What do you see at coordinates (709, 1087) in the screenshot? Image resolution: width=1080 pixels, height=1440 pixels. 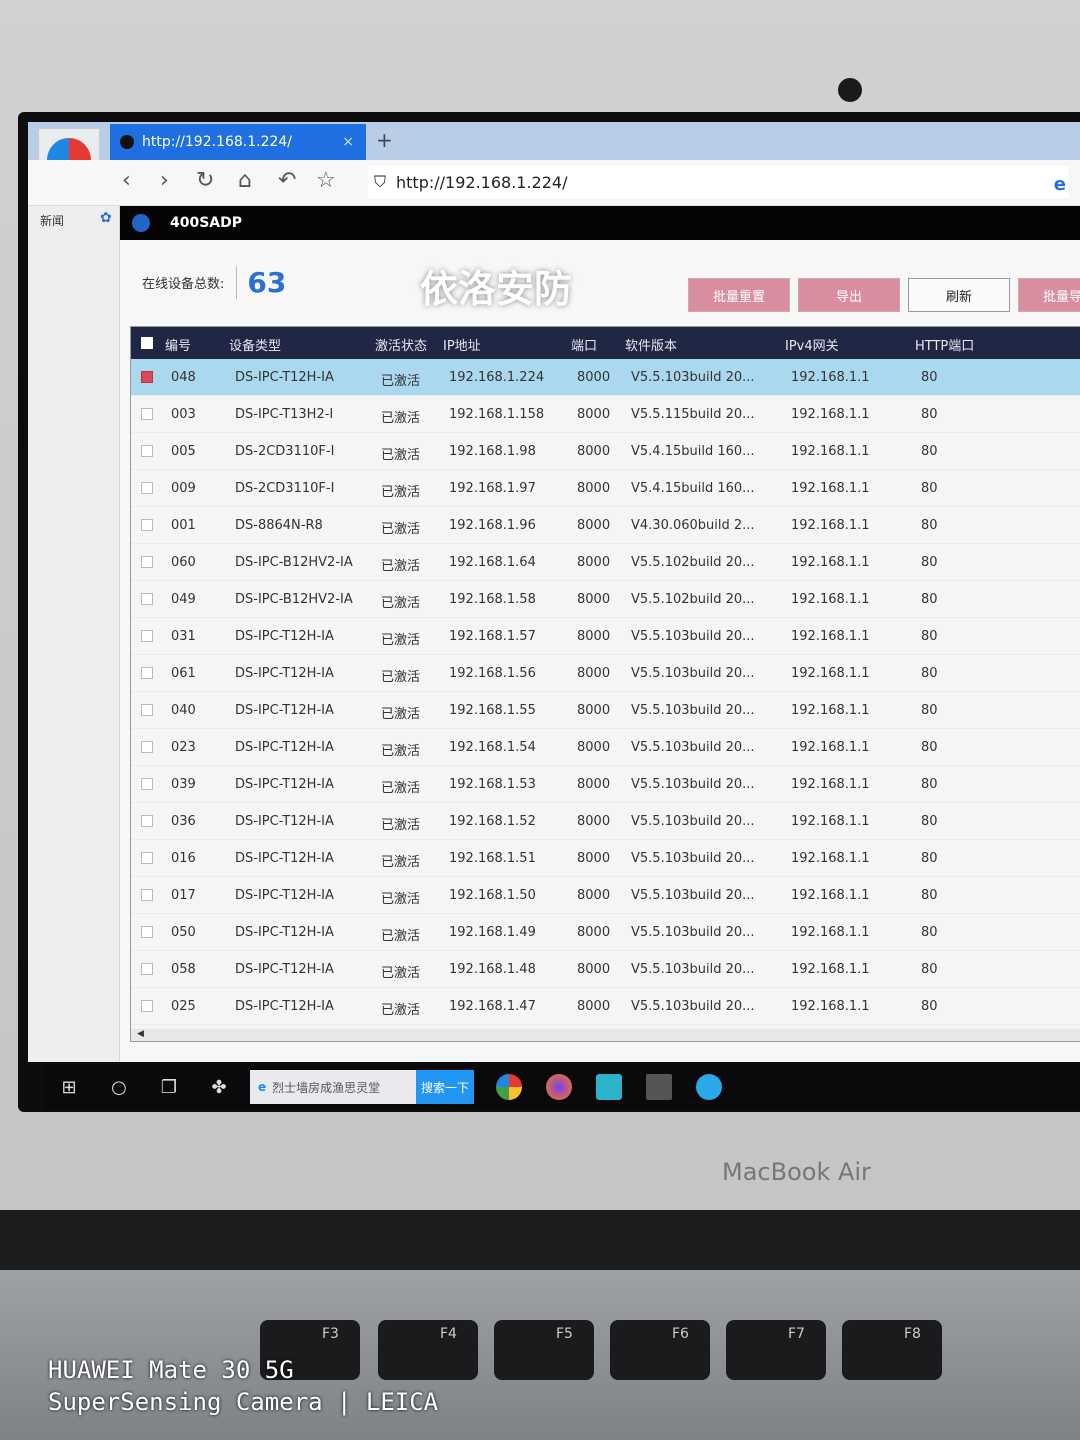 I see `sadp-taskbar-icon` at bounding box center [709, 1087].